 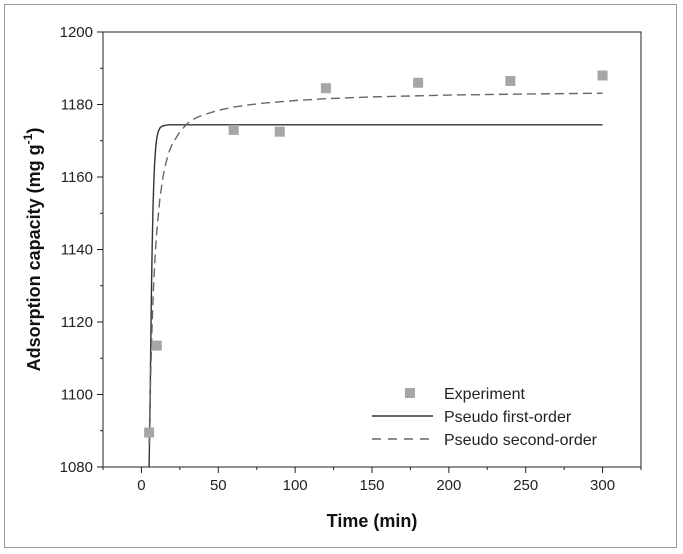 I want to click on x-tick-label: 300, so click(x=602, y=485).